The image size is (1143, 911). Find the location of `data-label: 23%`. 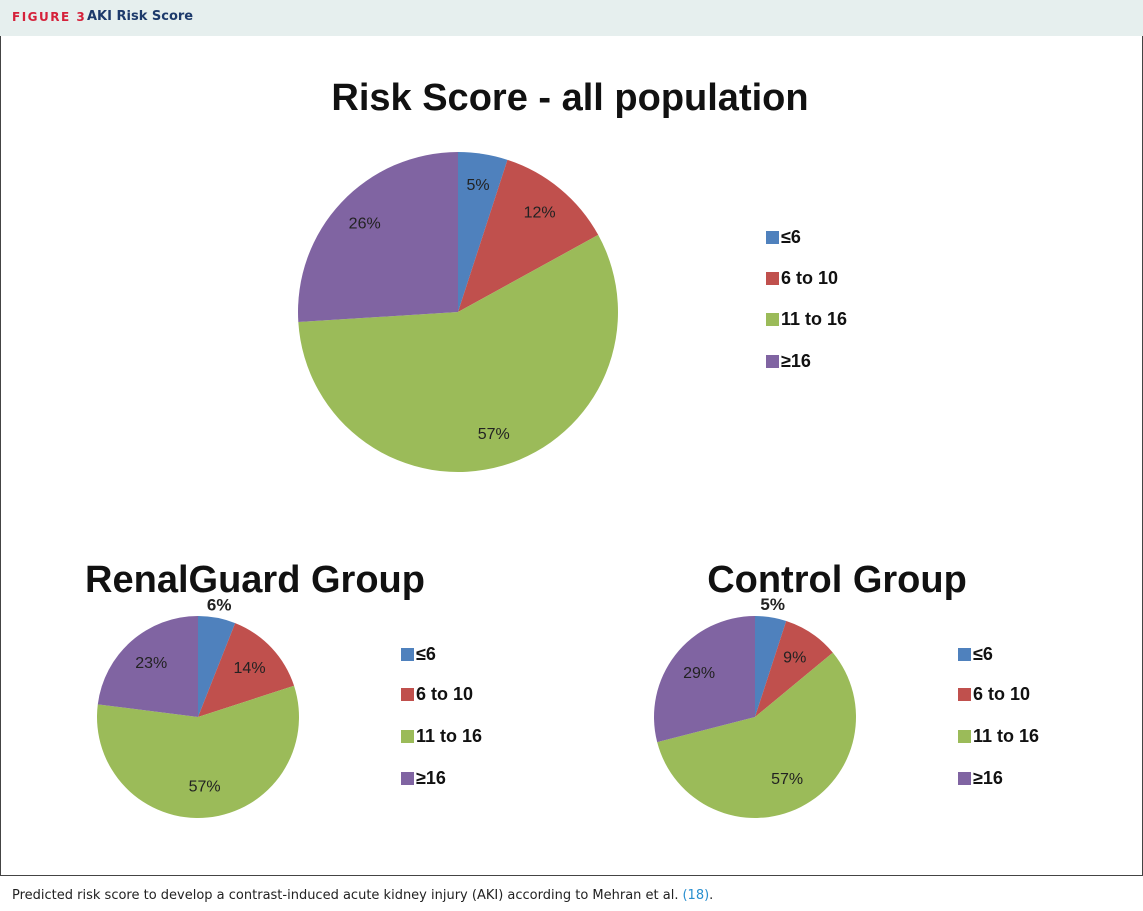

data-label: 23% is located at coordinates (151, 663).